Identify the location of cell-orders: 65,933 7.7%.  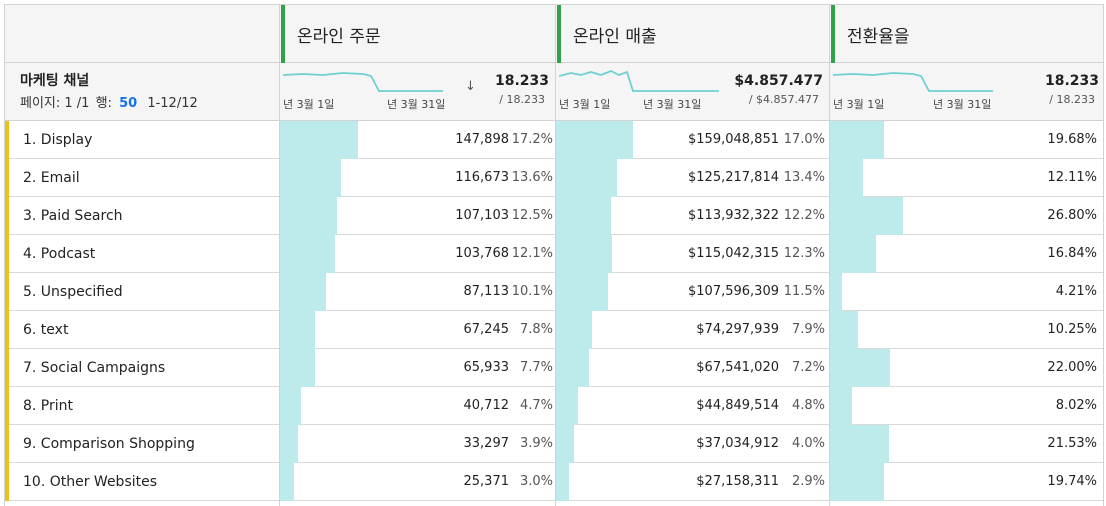
(417, 368).